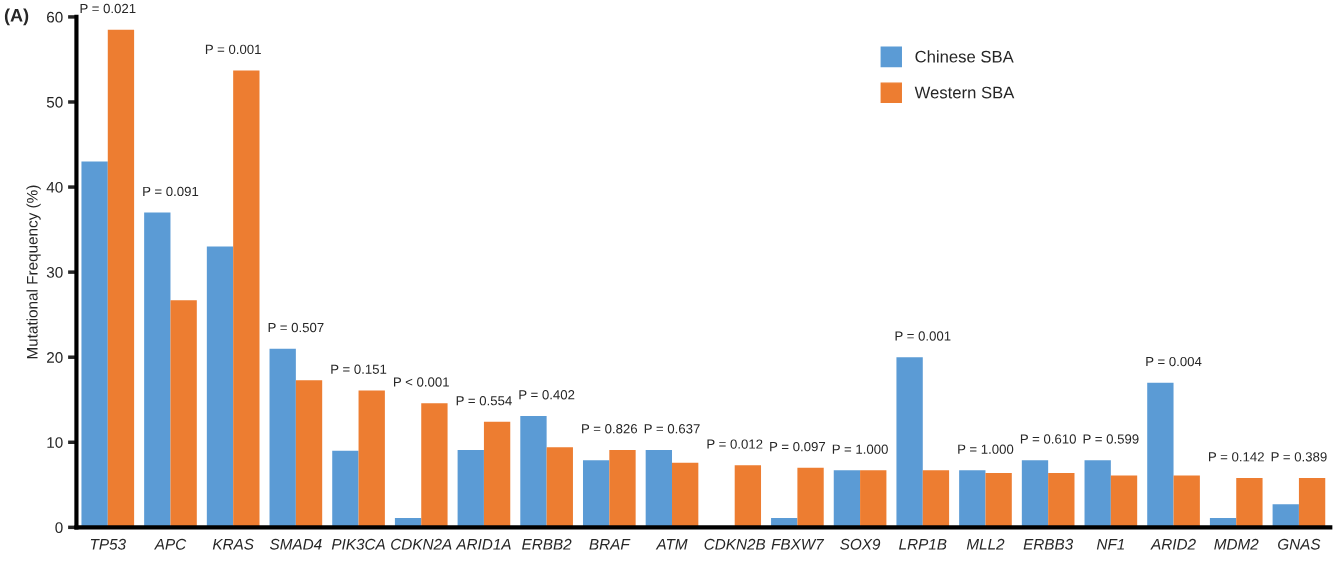  What do you see at coordinates (735, 444) in the screenshot?
I see `annotation: P = 0.012` at bounding box center [735, 444].